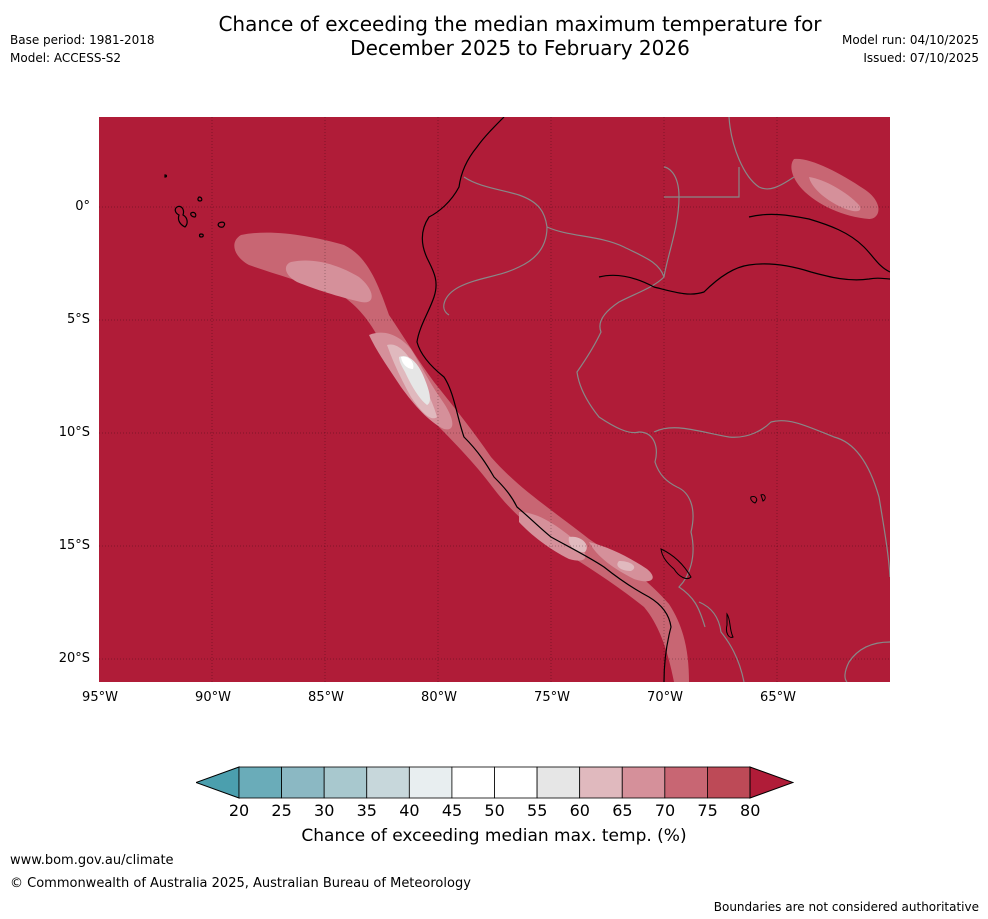 This screenshot has width=988, height=919. Describe the element at coordinates (74, 432) in the screenshot. I see `lat-label-10s: 10°S` at that location.